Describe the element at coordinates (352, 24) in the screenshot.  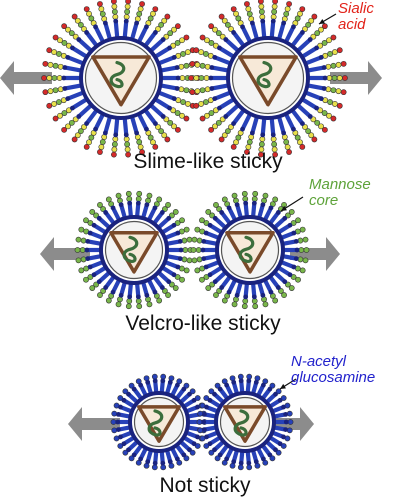
I see `label-sialic-acid-line2: acid` at that location.